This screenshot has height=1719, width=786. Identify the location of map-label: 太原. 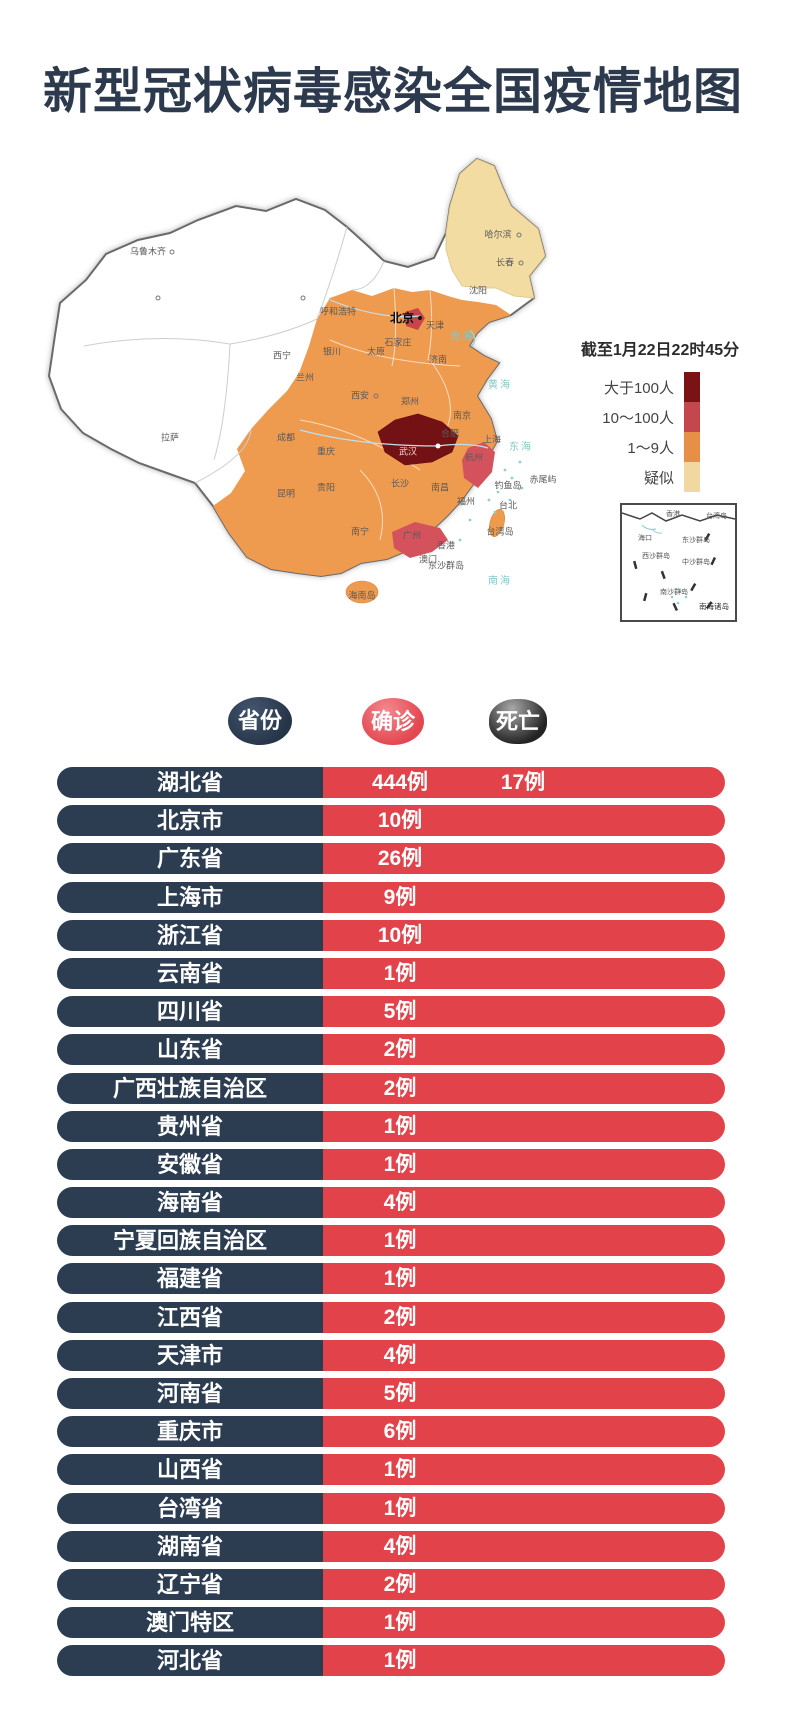
(376, 351).